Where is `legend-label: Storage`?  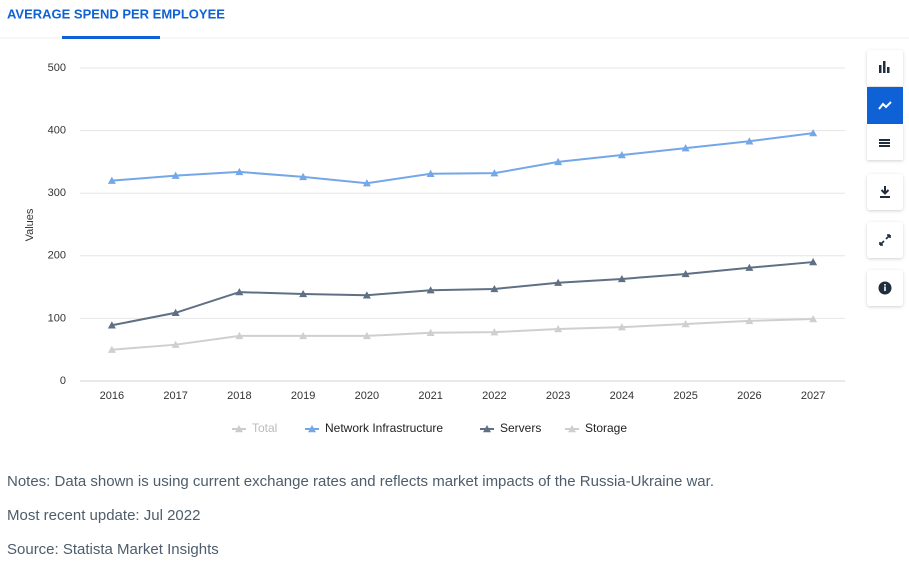
legend-label: Storage is located at coordinates (606, 428).